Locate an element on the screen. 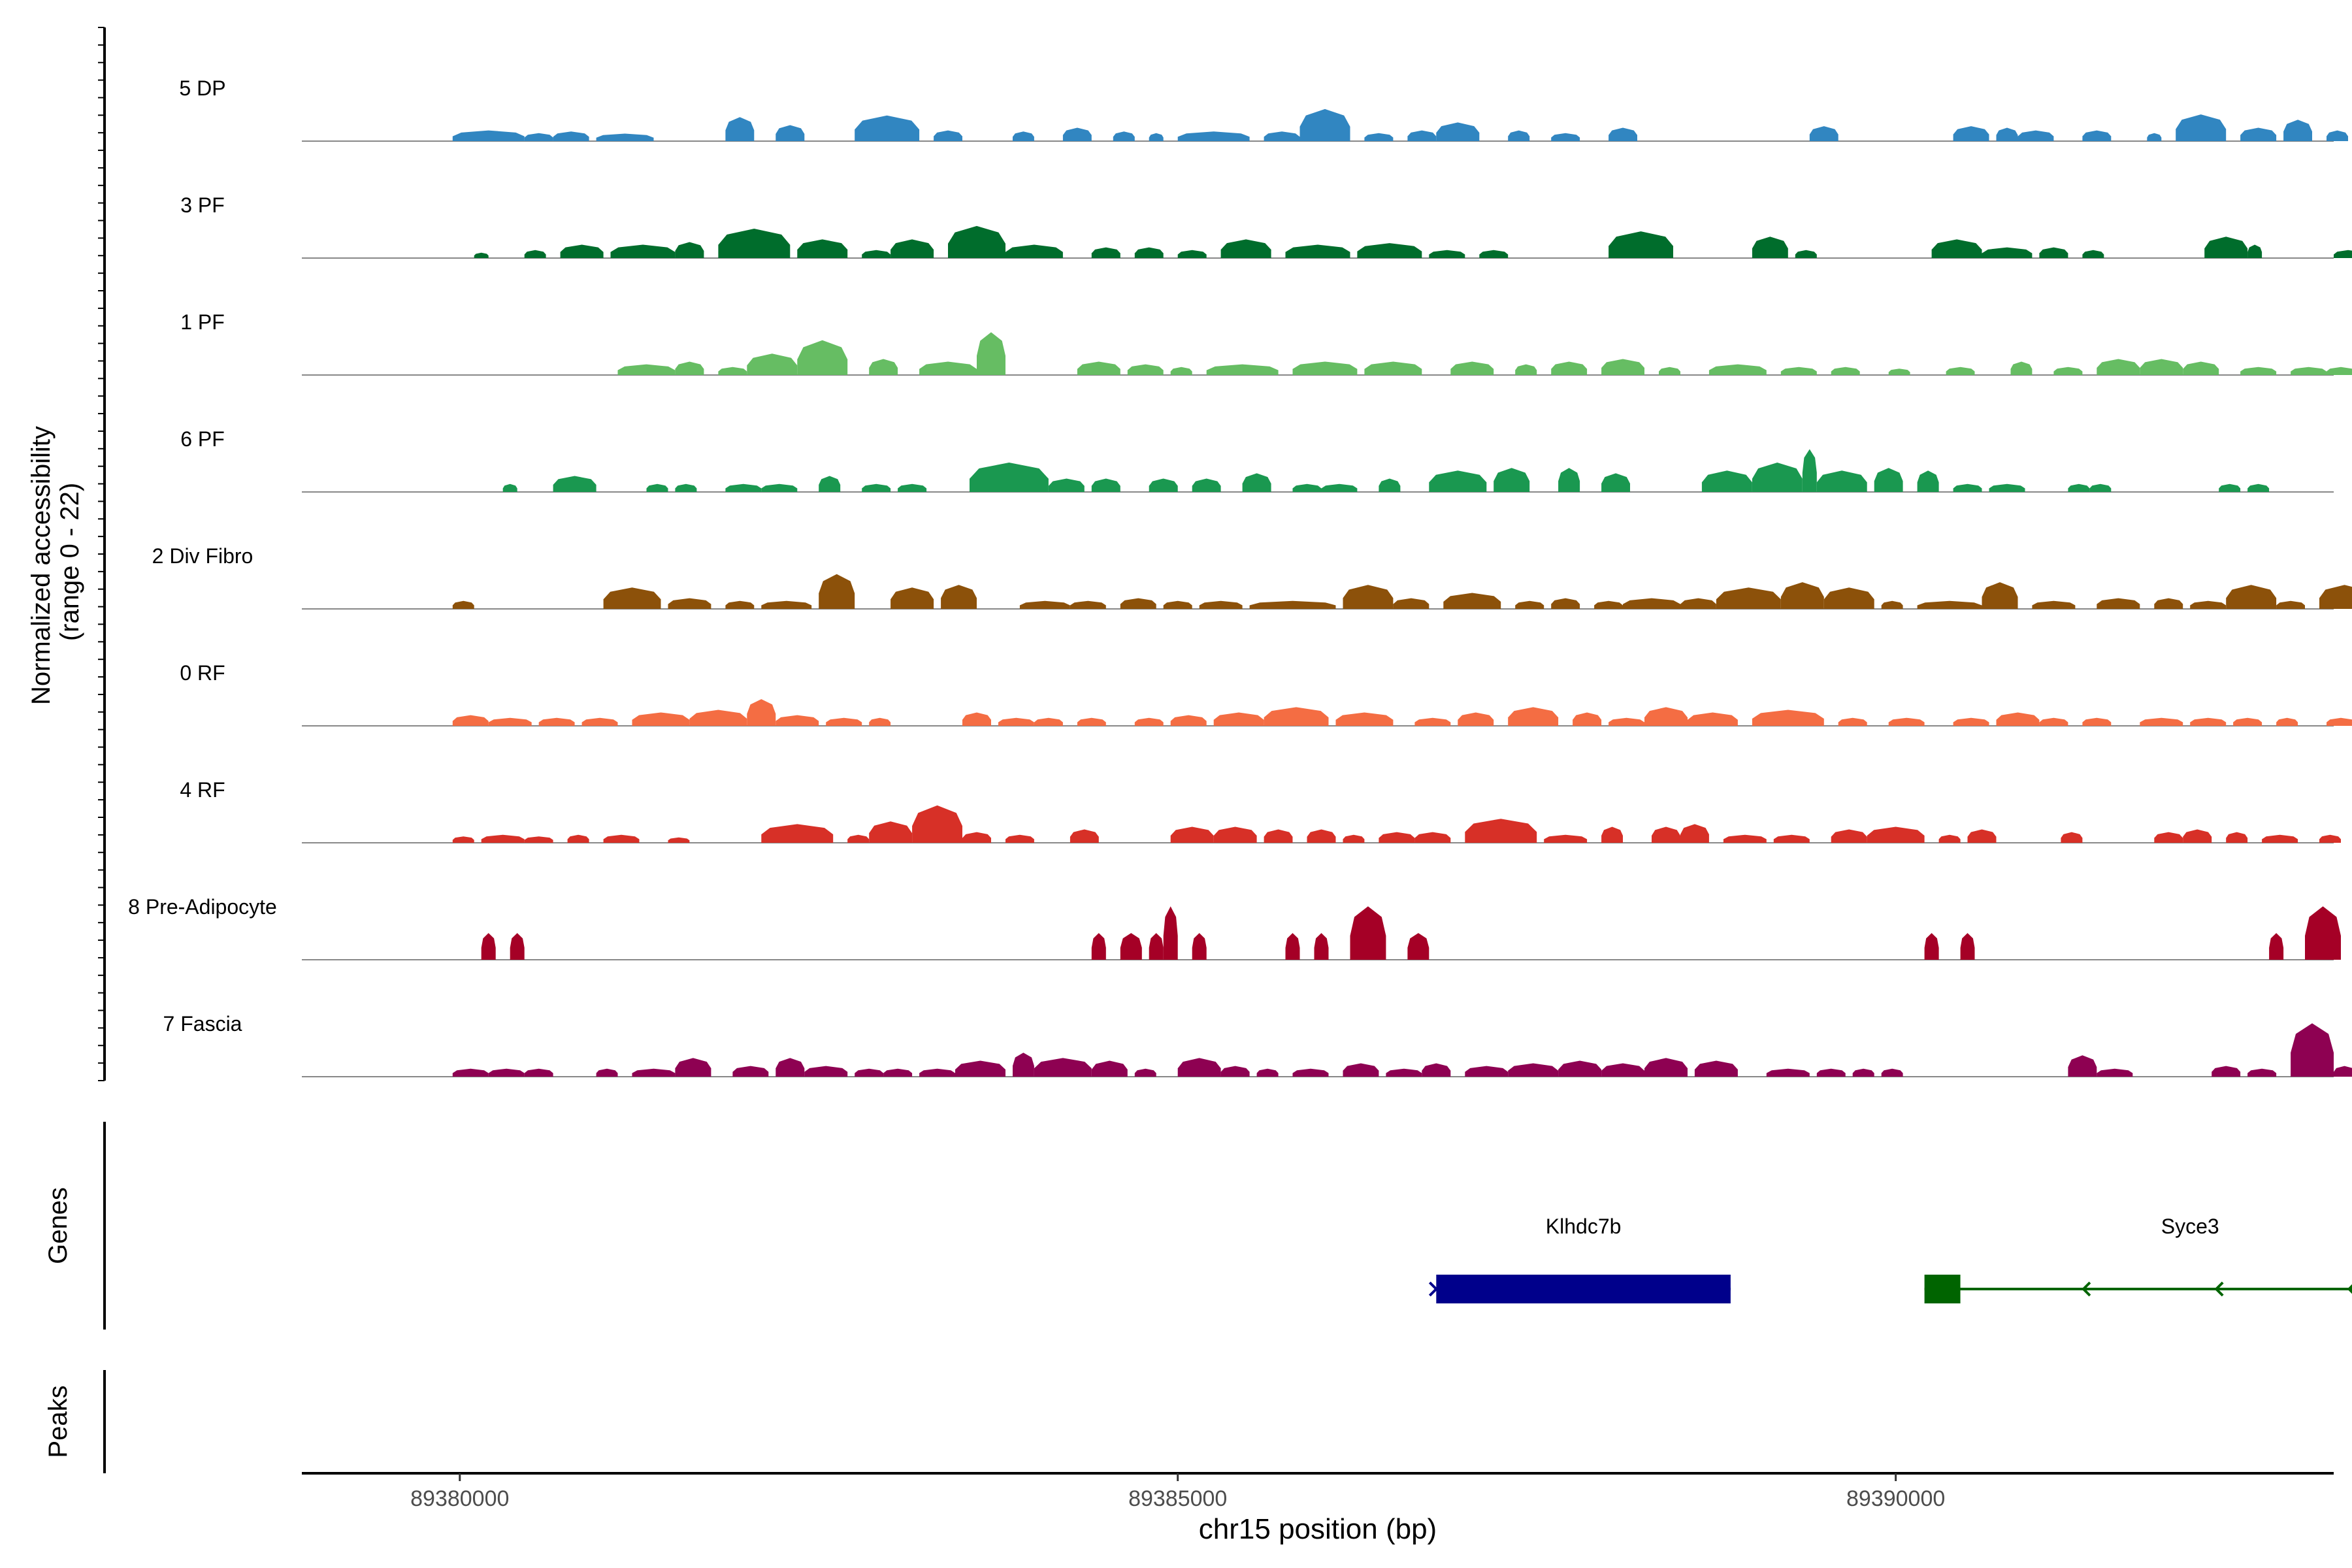 The height and width of the screenshot is (1568, 2352). track-label: 6 PF is located at coordinates (202, 439).